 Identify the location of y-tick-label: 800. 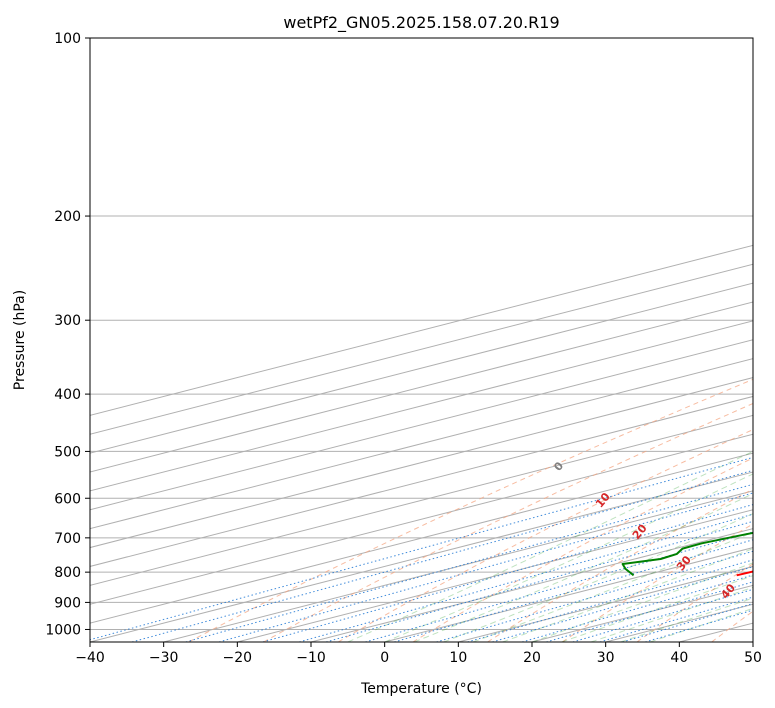
(67, 573).